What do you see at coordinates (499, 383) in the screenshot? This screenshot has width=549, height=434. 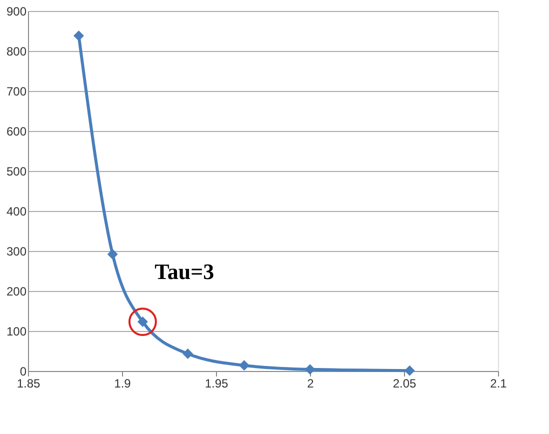 I see `x-tick-label: 2.1` at bounding box center [499, 383].